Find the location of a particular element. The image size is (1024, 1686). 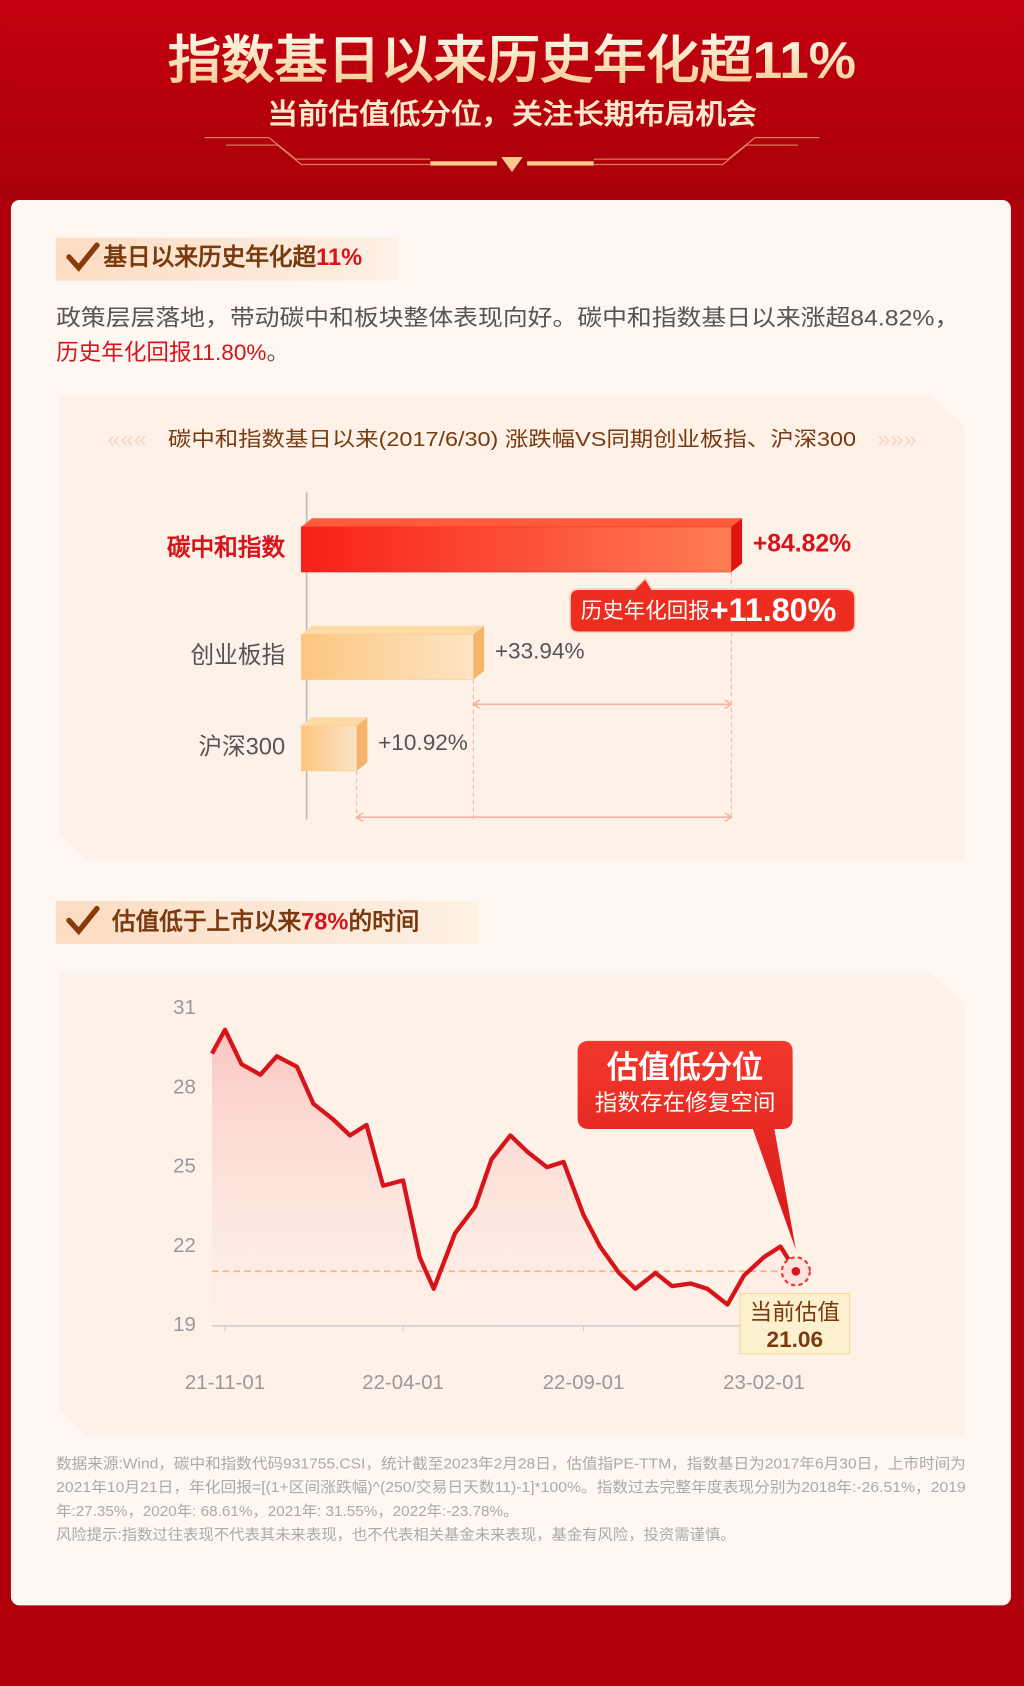

annotation: 历史年化回报+11.80% is located at coordinates (708, 609).